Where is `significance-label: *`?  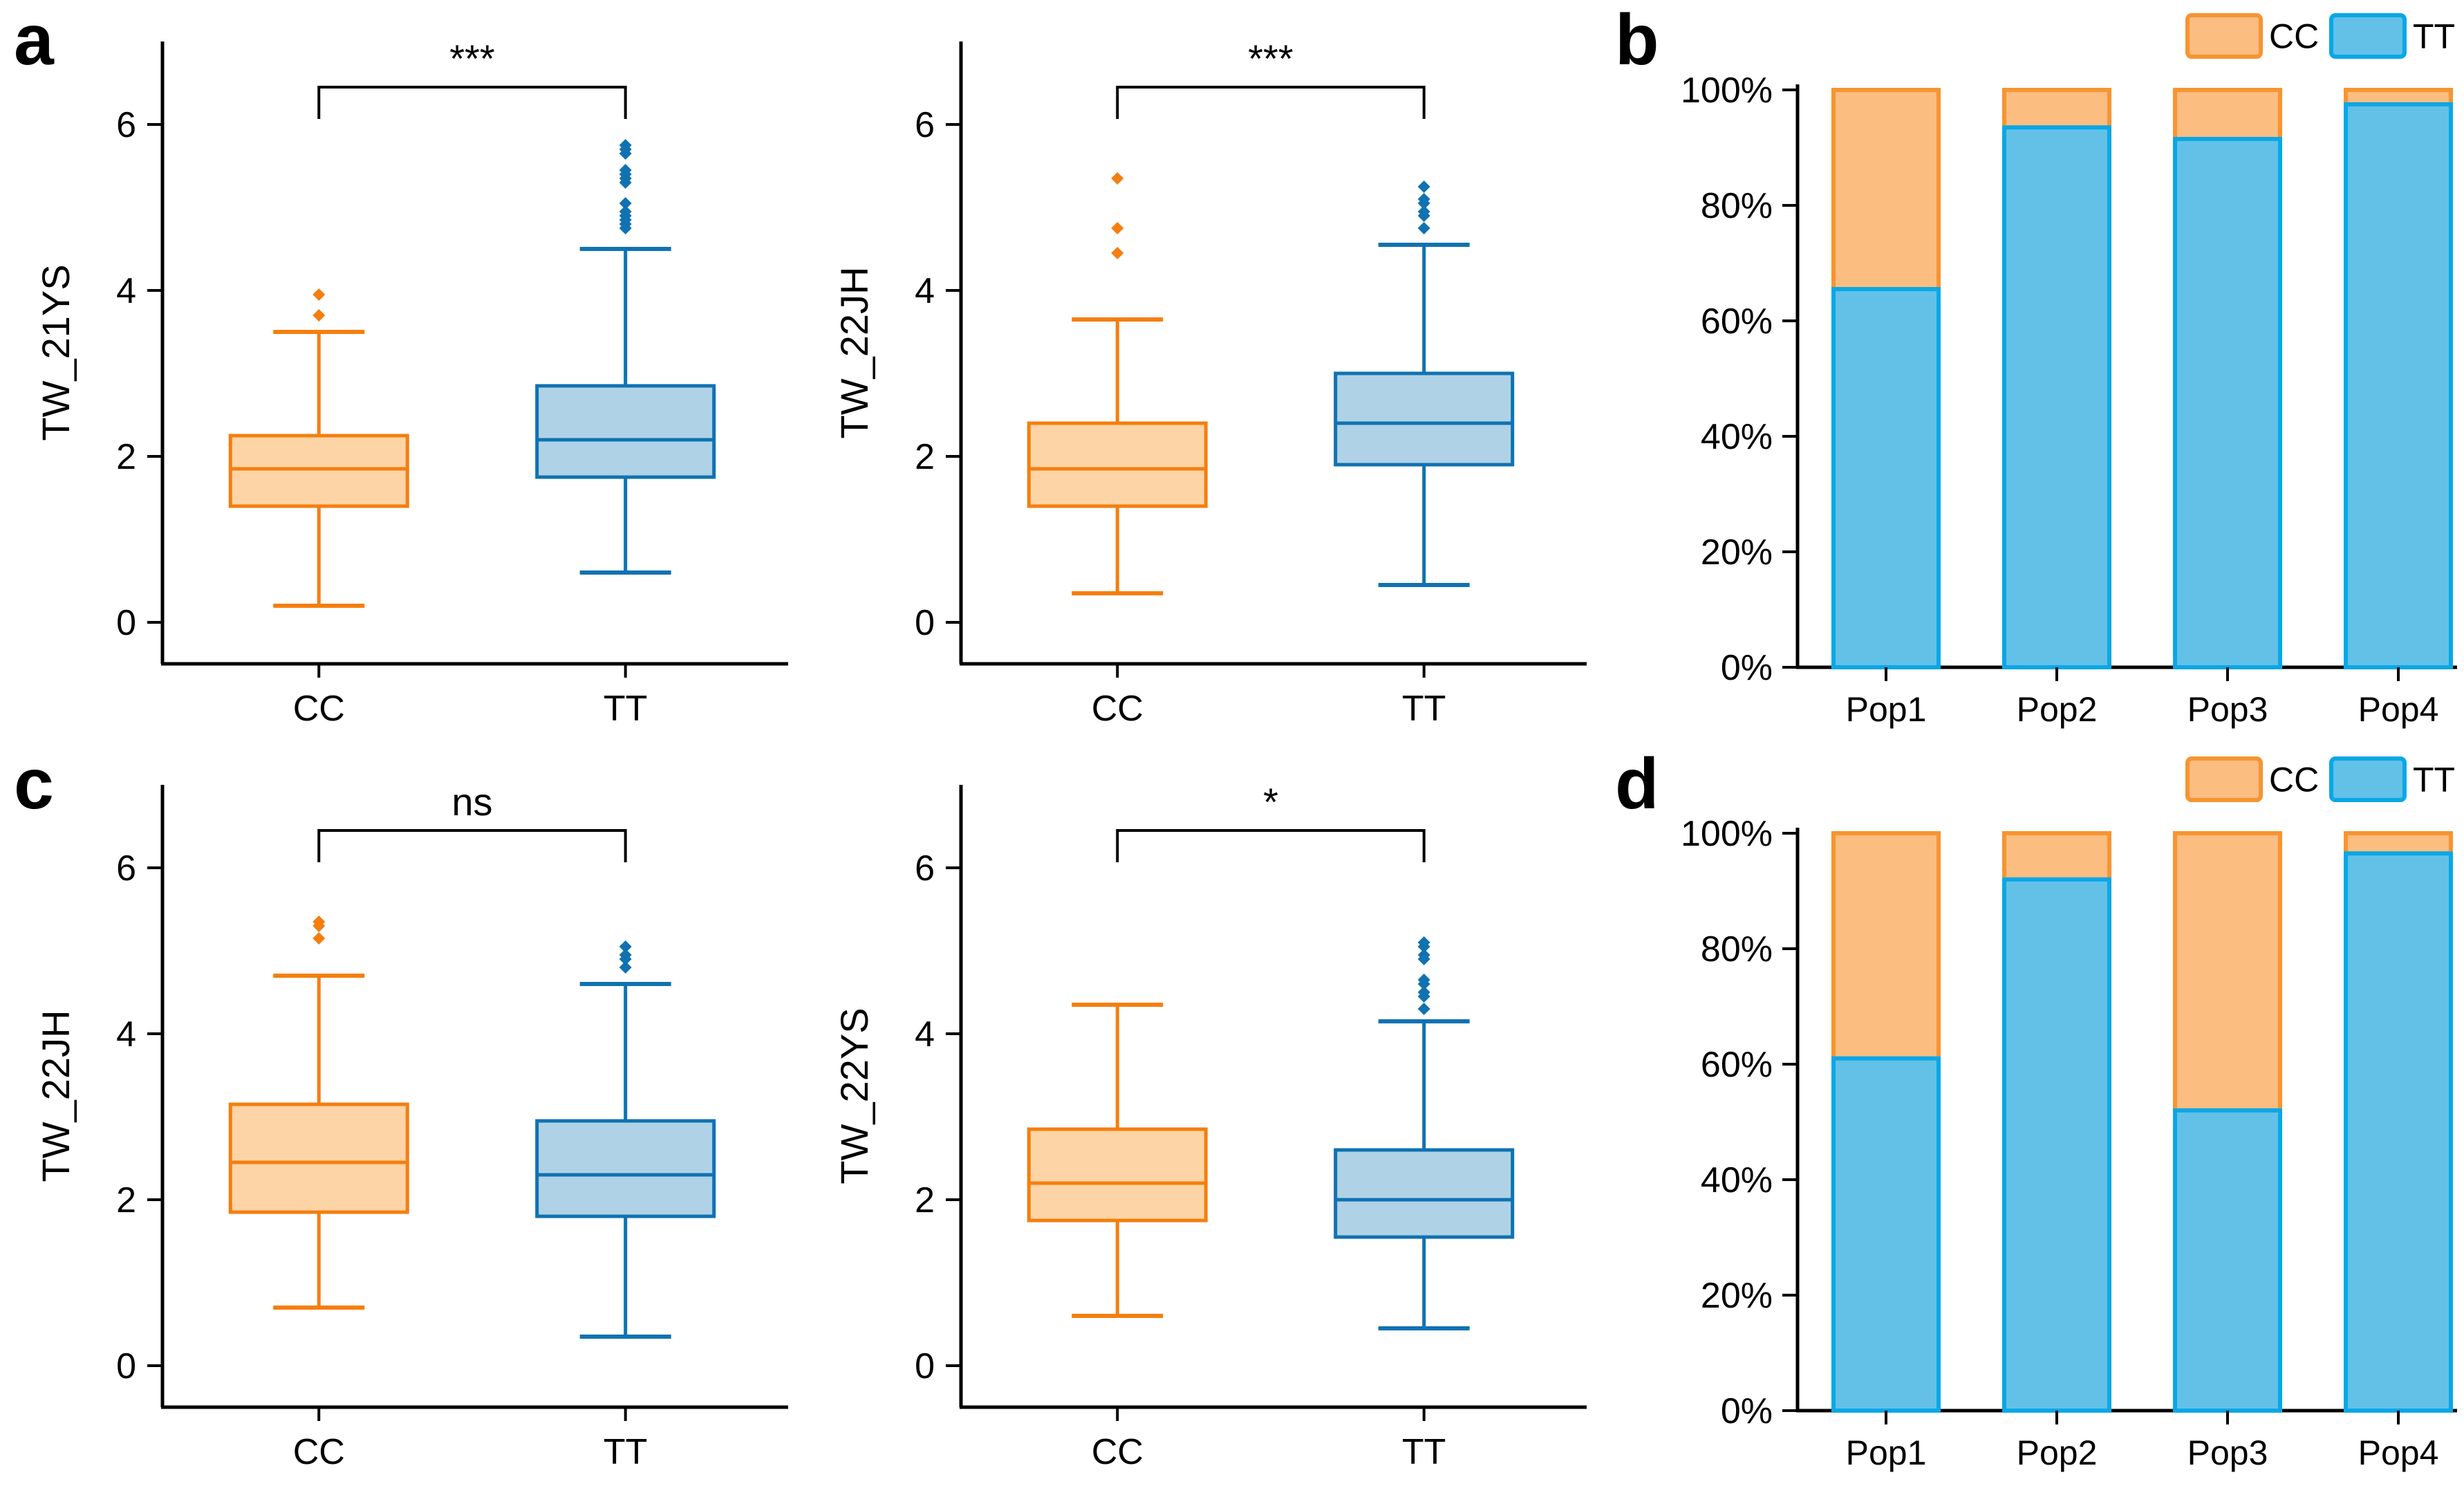
significance-label: * is located at coordinates (1270, 802).